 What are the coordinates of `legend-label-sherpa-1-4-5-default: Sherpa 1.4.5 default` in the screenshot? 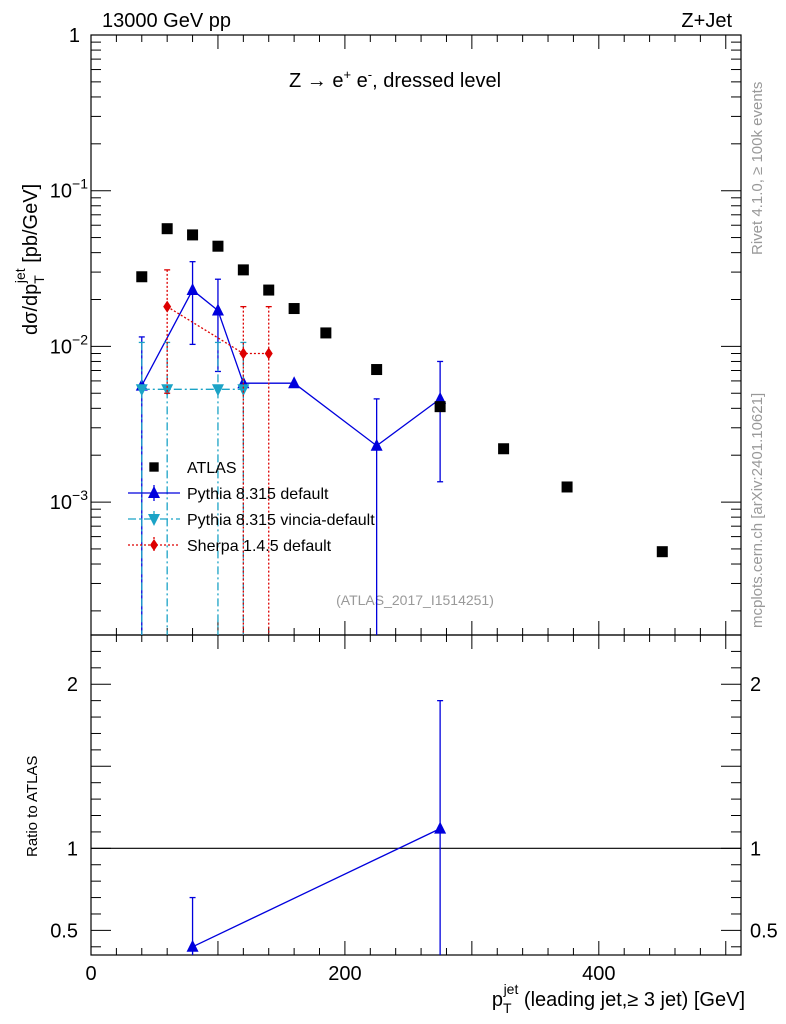 It's located at (259, 546).